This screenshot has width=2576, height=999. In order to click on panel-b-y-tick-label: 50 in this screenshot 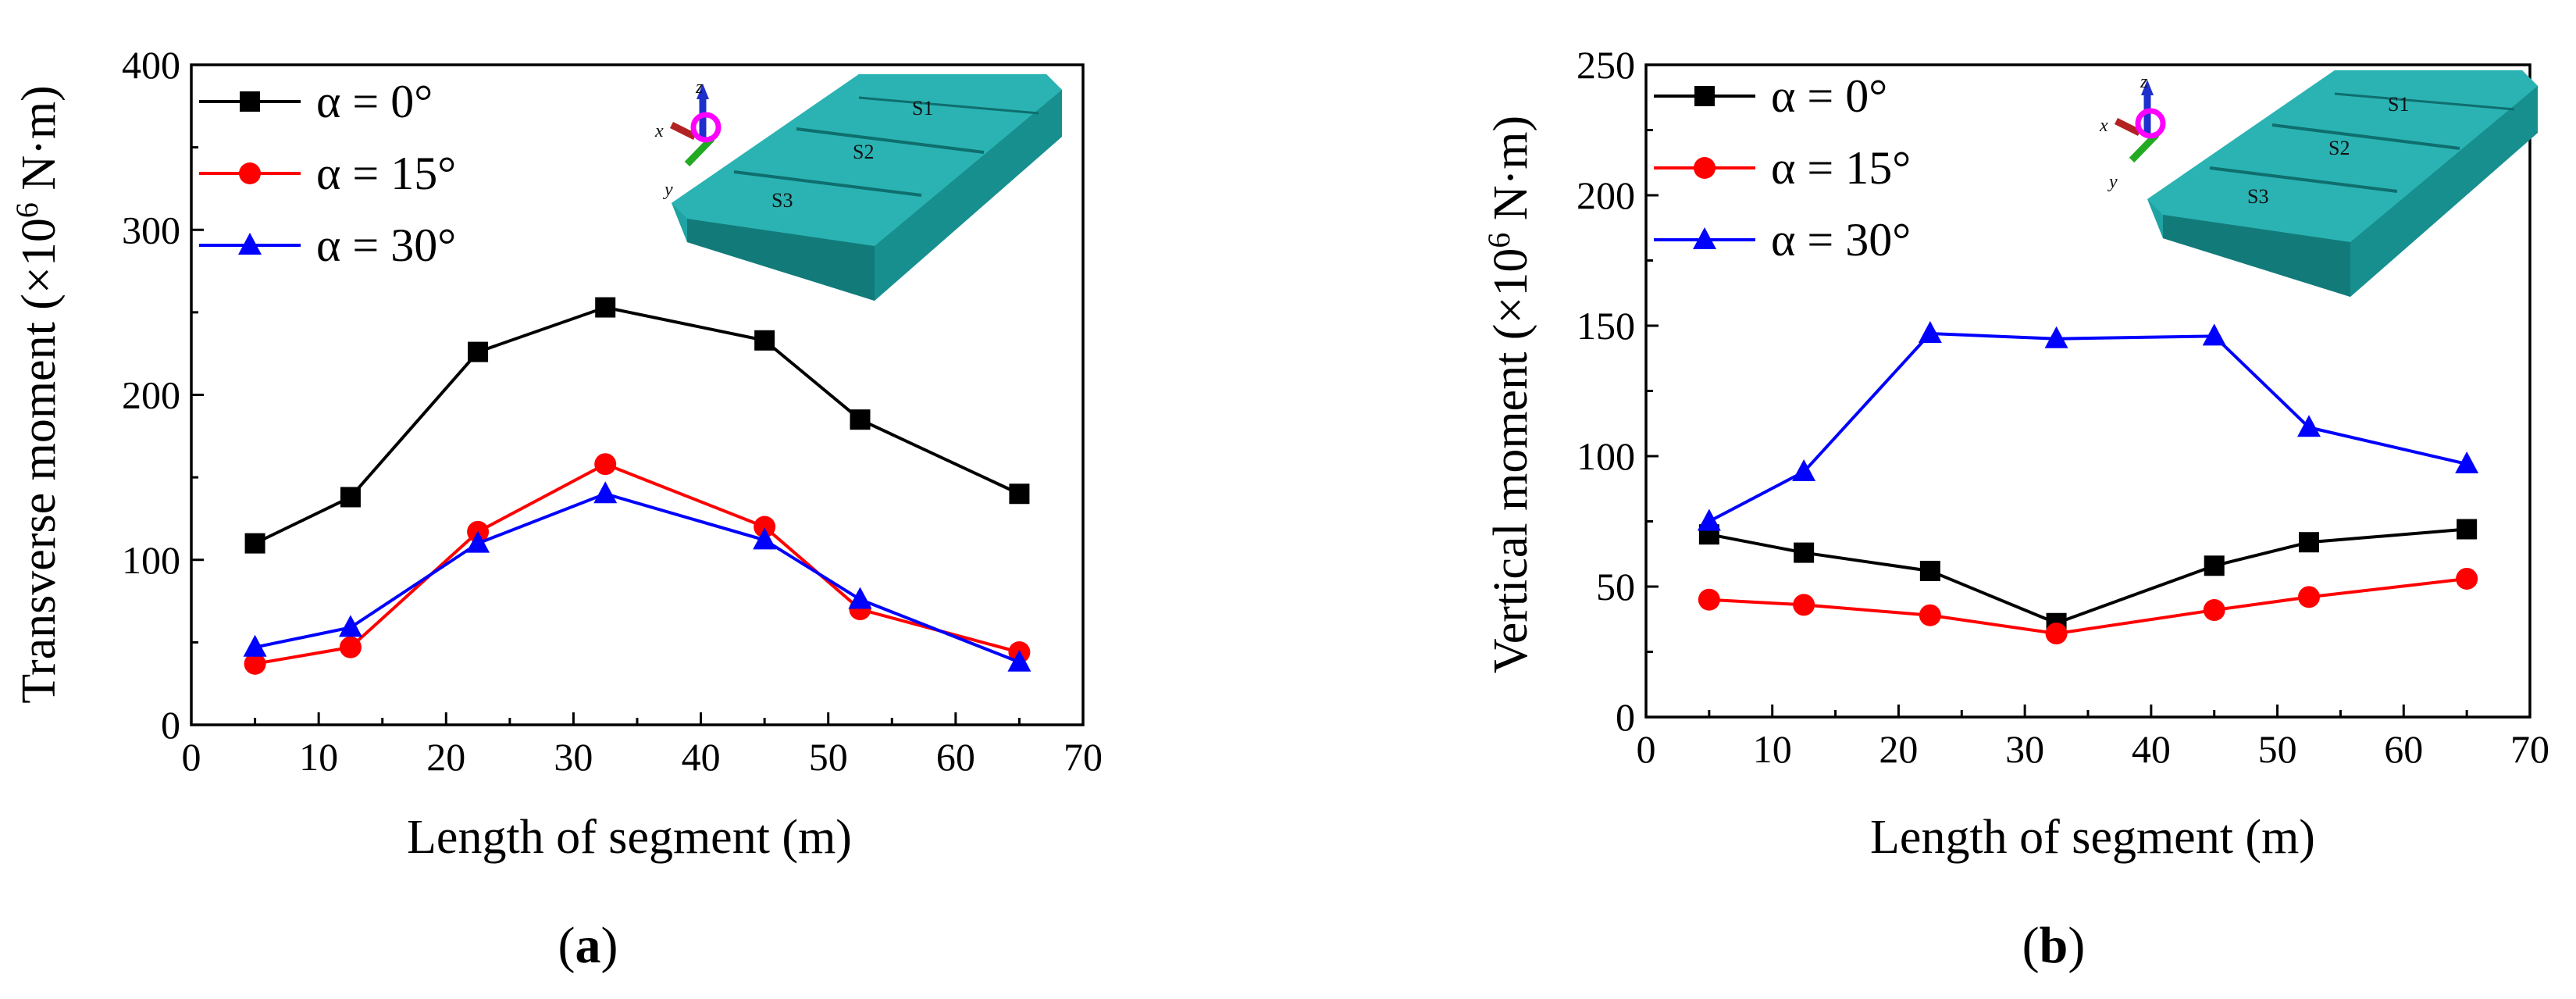, I will do `click(1615, 586)`.